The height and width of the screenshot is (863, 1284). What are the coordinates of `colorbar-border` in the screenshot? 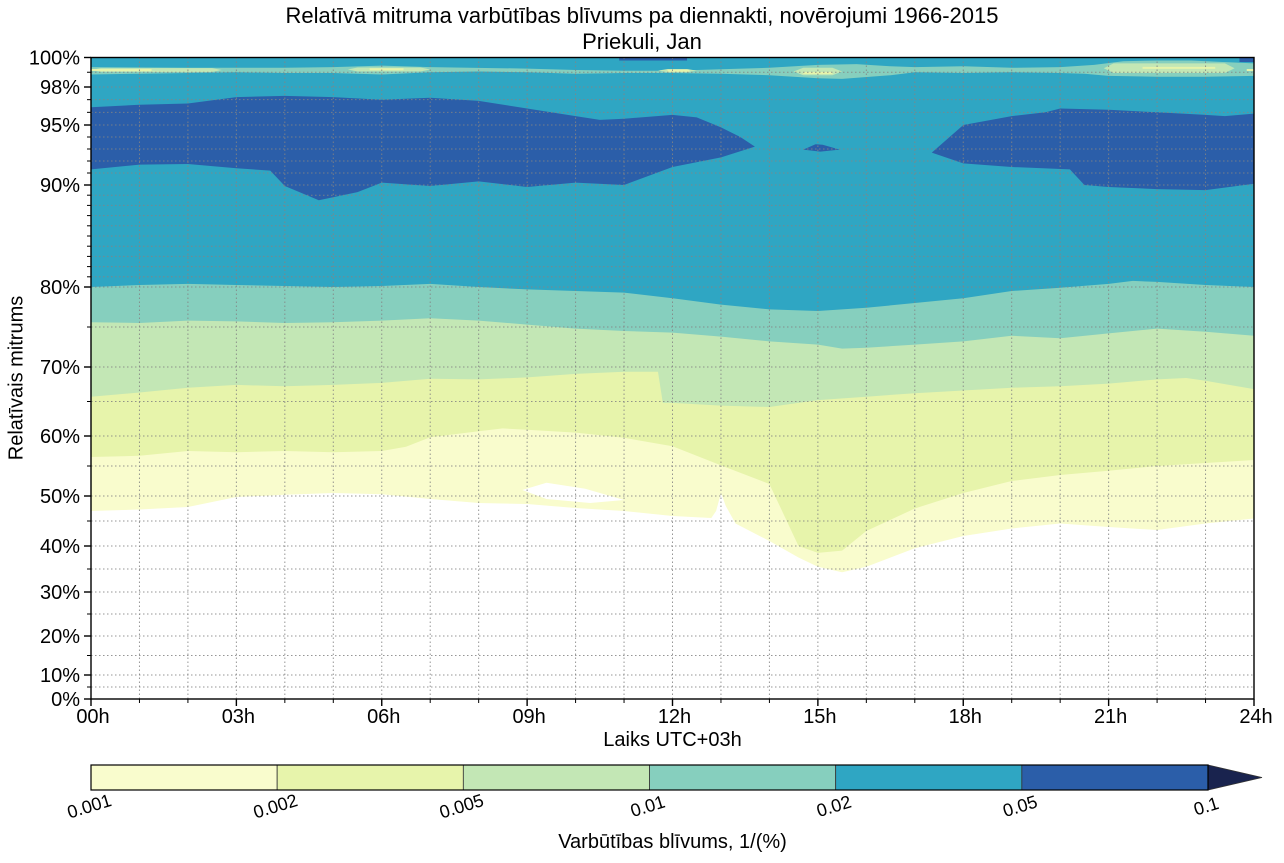 It's located at (649, 777).